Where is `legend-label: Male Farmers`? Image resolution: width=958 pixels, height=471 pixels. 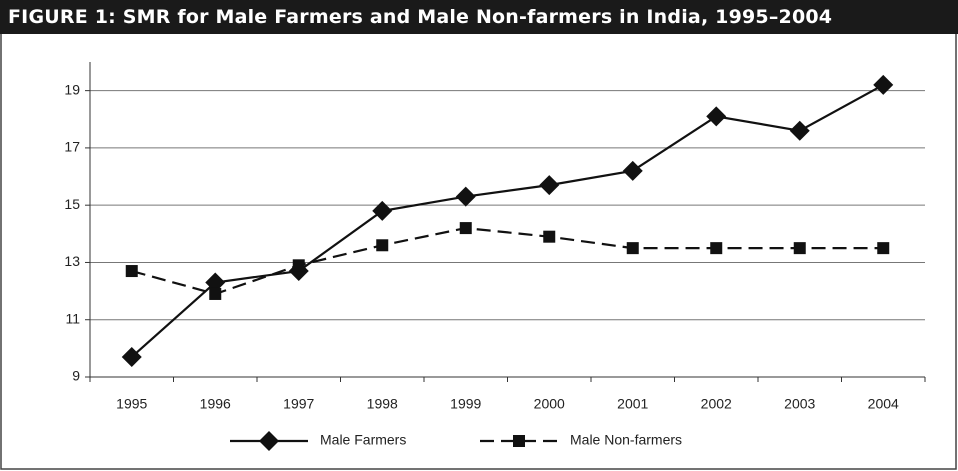
legend-label: Male Farmers is located at coordinates (363, 440).